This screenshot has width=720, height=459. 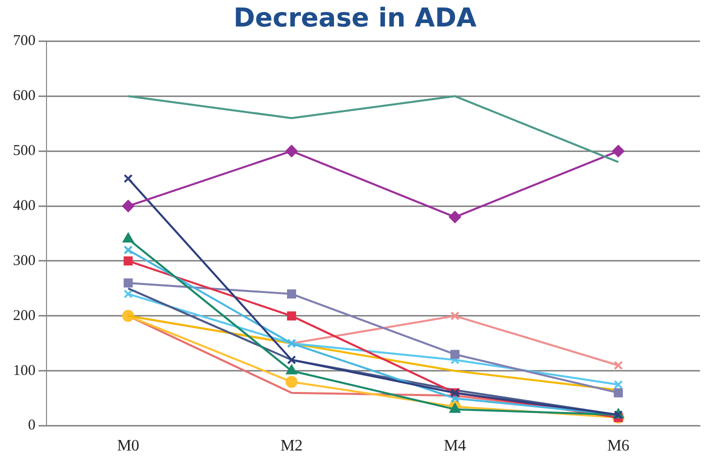 I want to click on y-tick-label: 400, so click(x=24, y=206).